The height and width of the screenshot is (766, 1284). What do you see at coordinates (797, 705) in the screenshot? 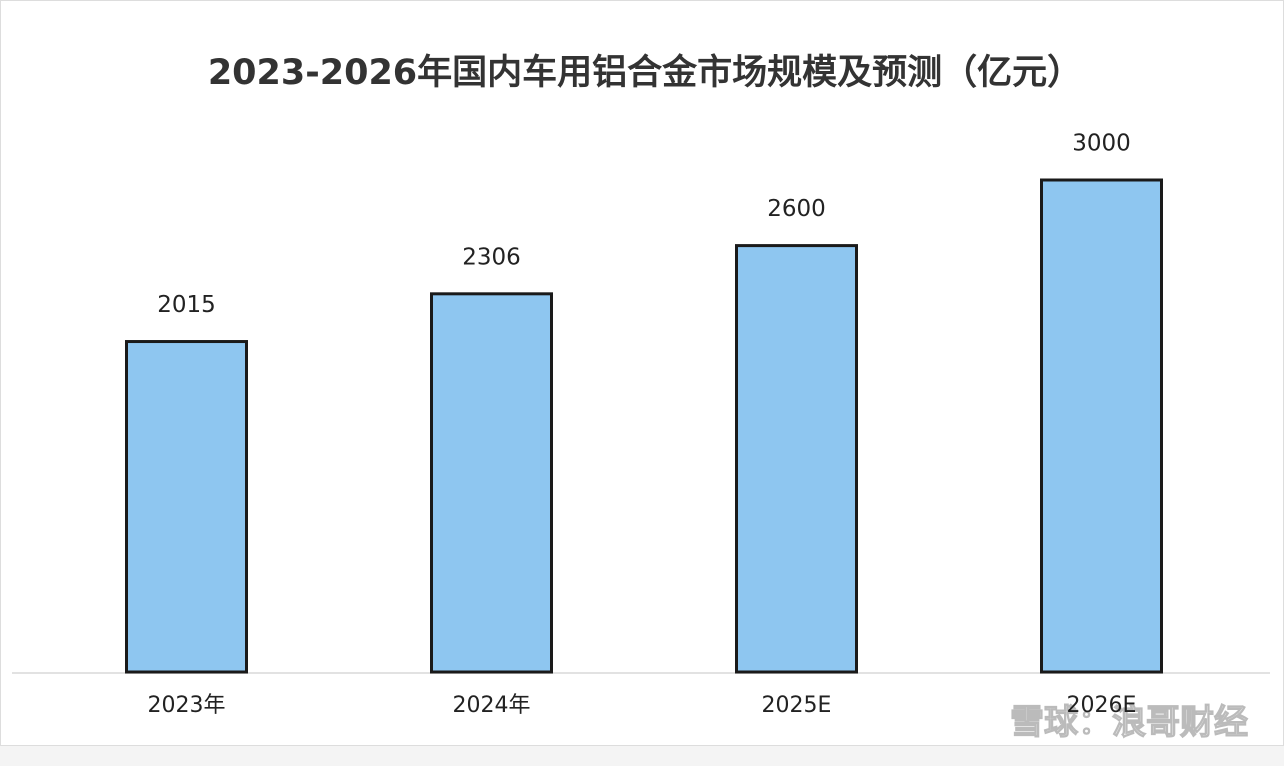
I see `x-tick-label: 2025E` at bounding box center [797, 705].